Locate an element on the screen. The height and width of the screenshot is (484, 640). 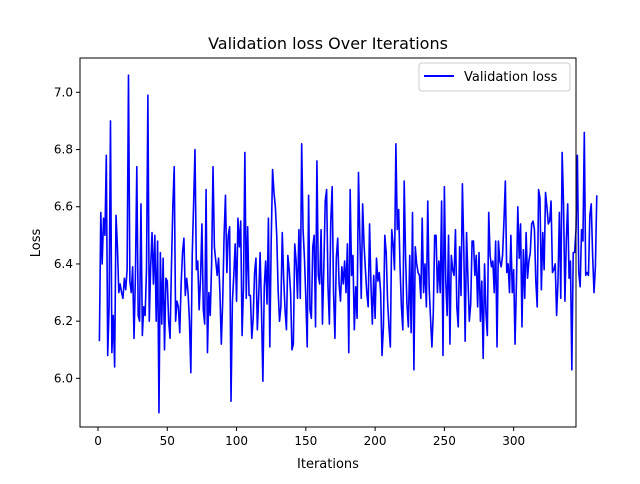
x-axis-label: Iterations is located at coordinates (328, 464).